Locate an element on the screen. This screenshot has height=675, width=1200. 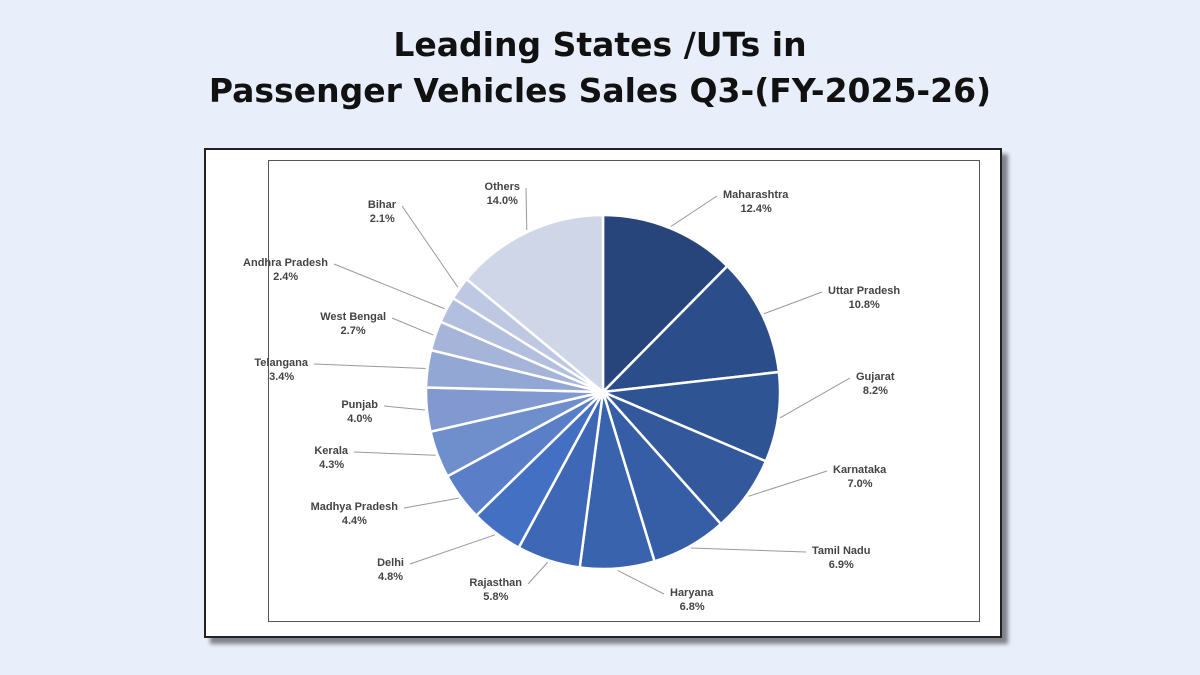
pie-slice-uttar-pradesh is located at coordinates (690, 329).